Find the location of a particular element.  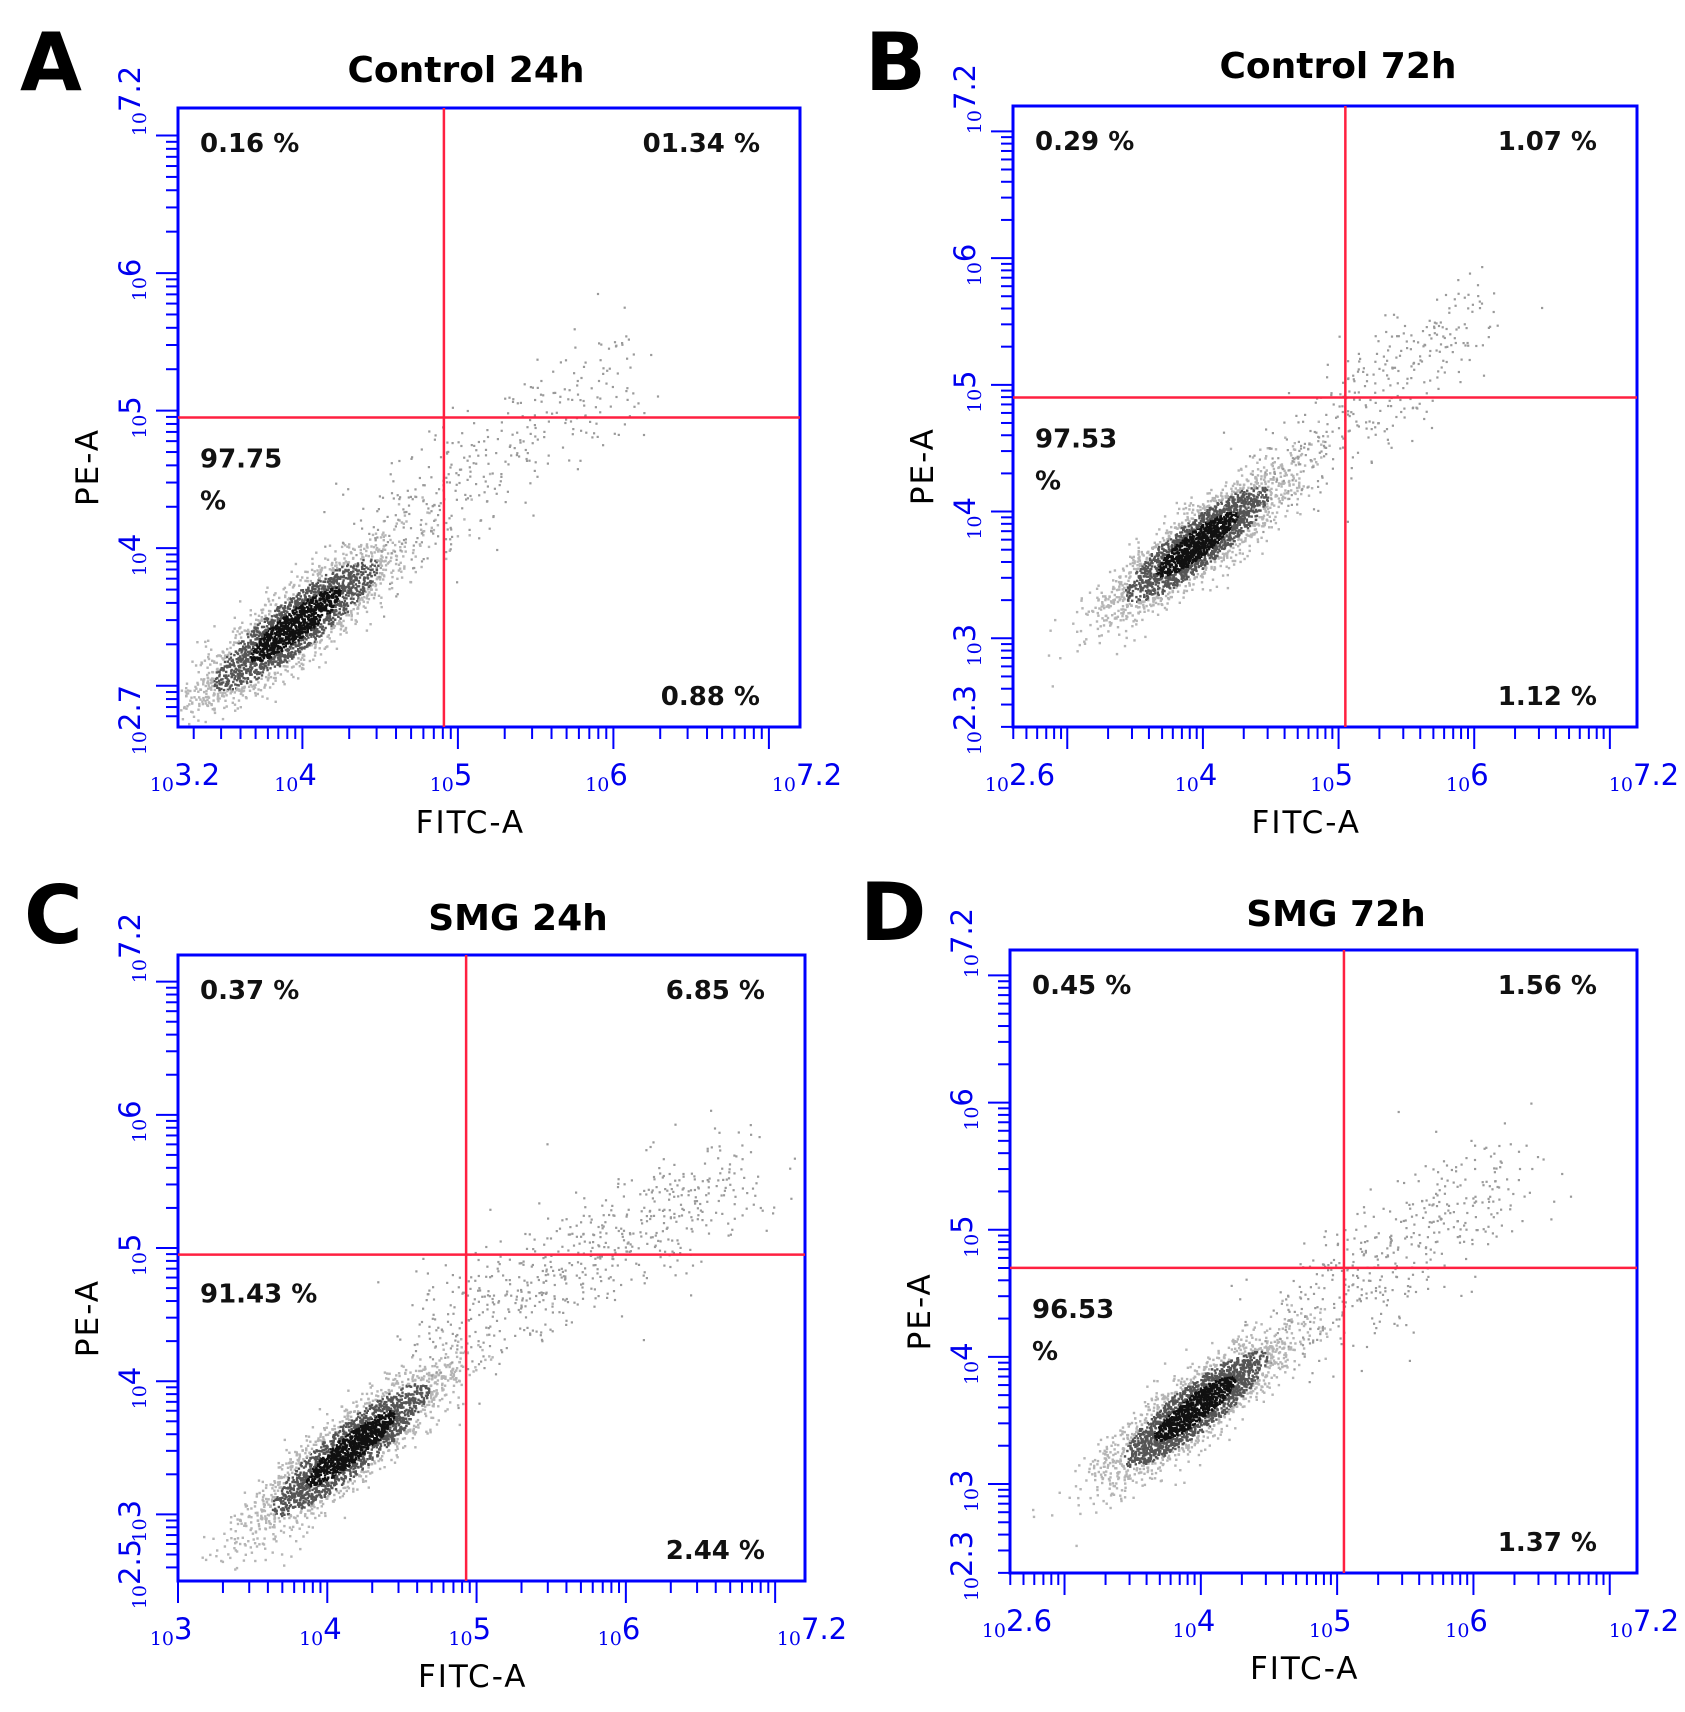

x-axis-label: FITC-A is located at coordinates (470, 823).